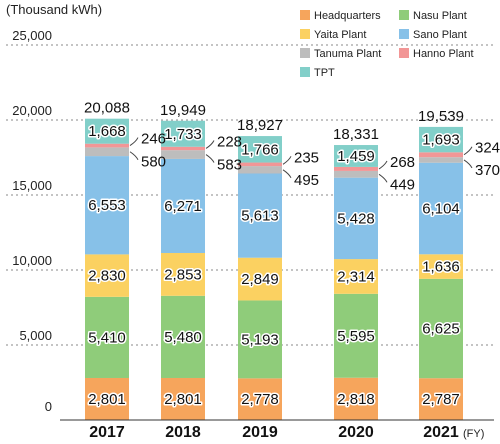  I want to click on legend-label: Yaita Plant, so click(340, 35).